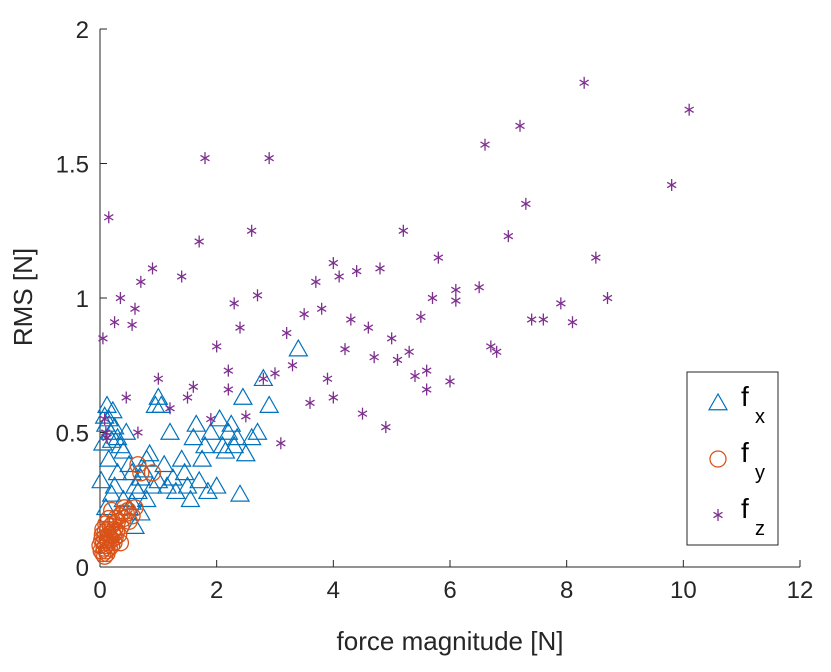 Image resolution: width=831 pixels, height=672 pixels. Describe the element at coordinates (216, 590) in the screenshot. I see `x-tick-label: 2` at that location.